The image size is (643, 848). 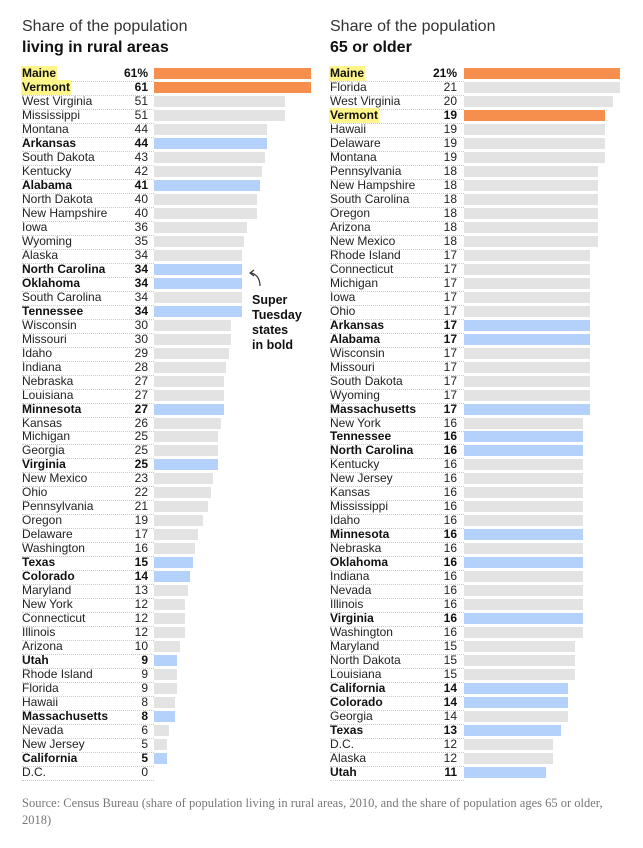 I want to click on chart-row: Ohio 17, so click(x=477, y=312).